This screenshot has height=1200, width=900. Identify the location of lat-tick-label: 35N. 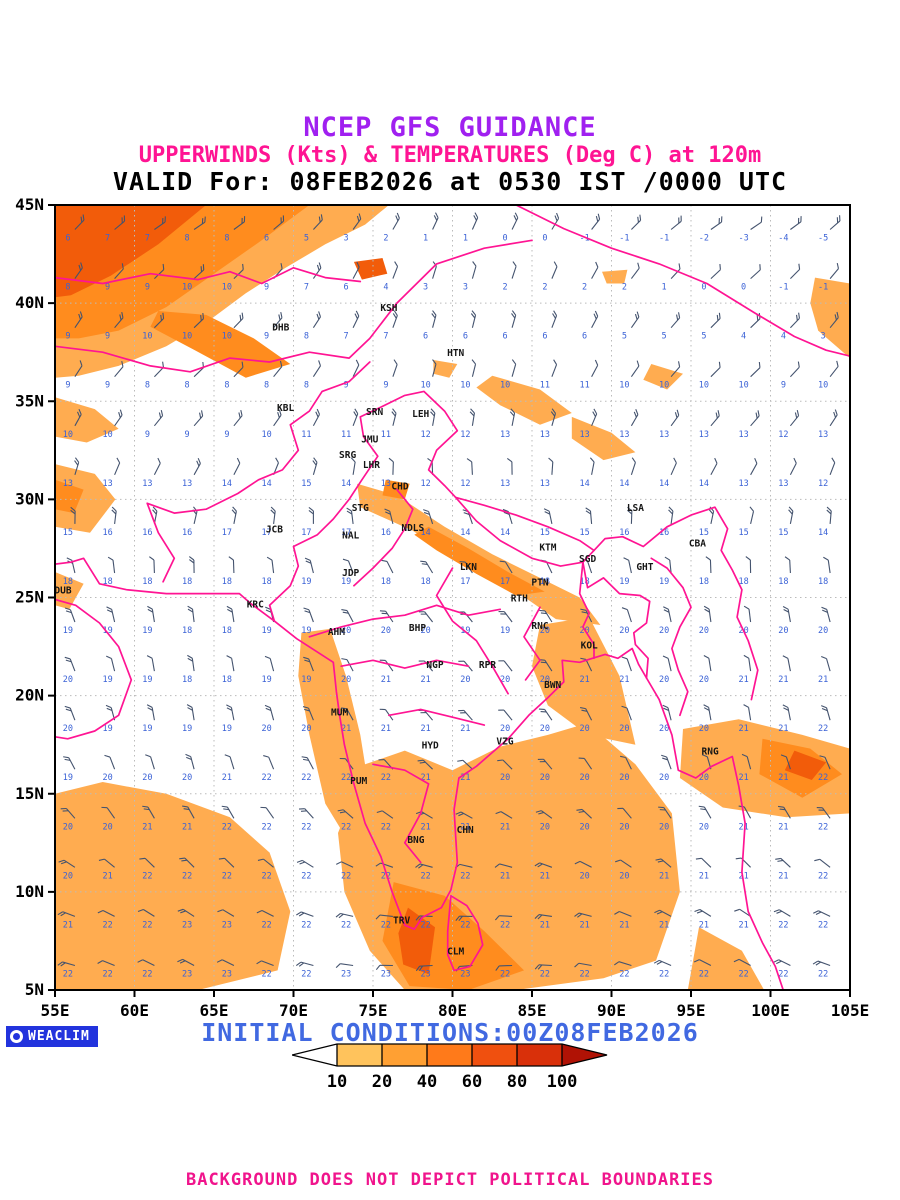
(29, 400).